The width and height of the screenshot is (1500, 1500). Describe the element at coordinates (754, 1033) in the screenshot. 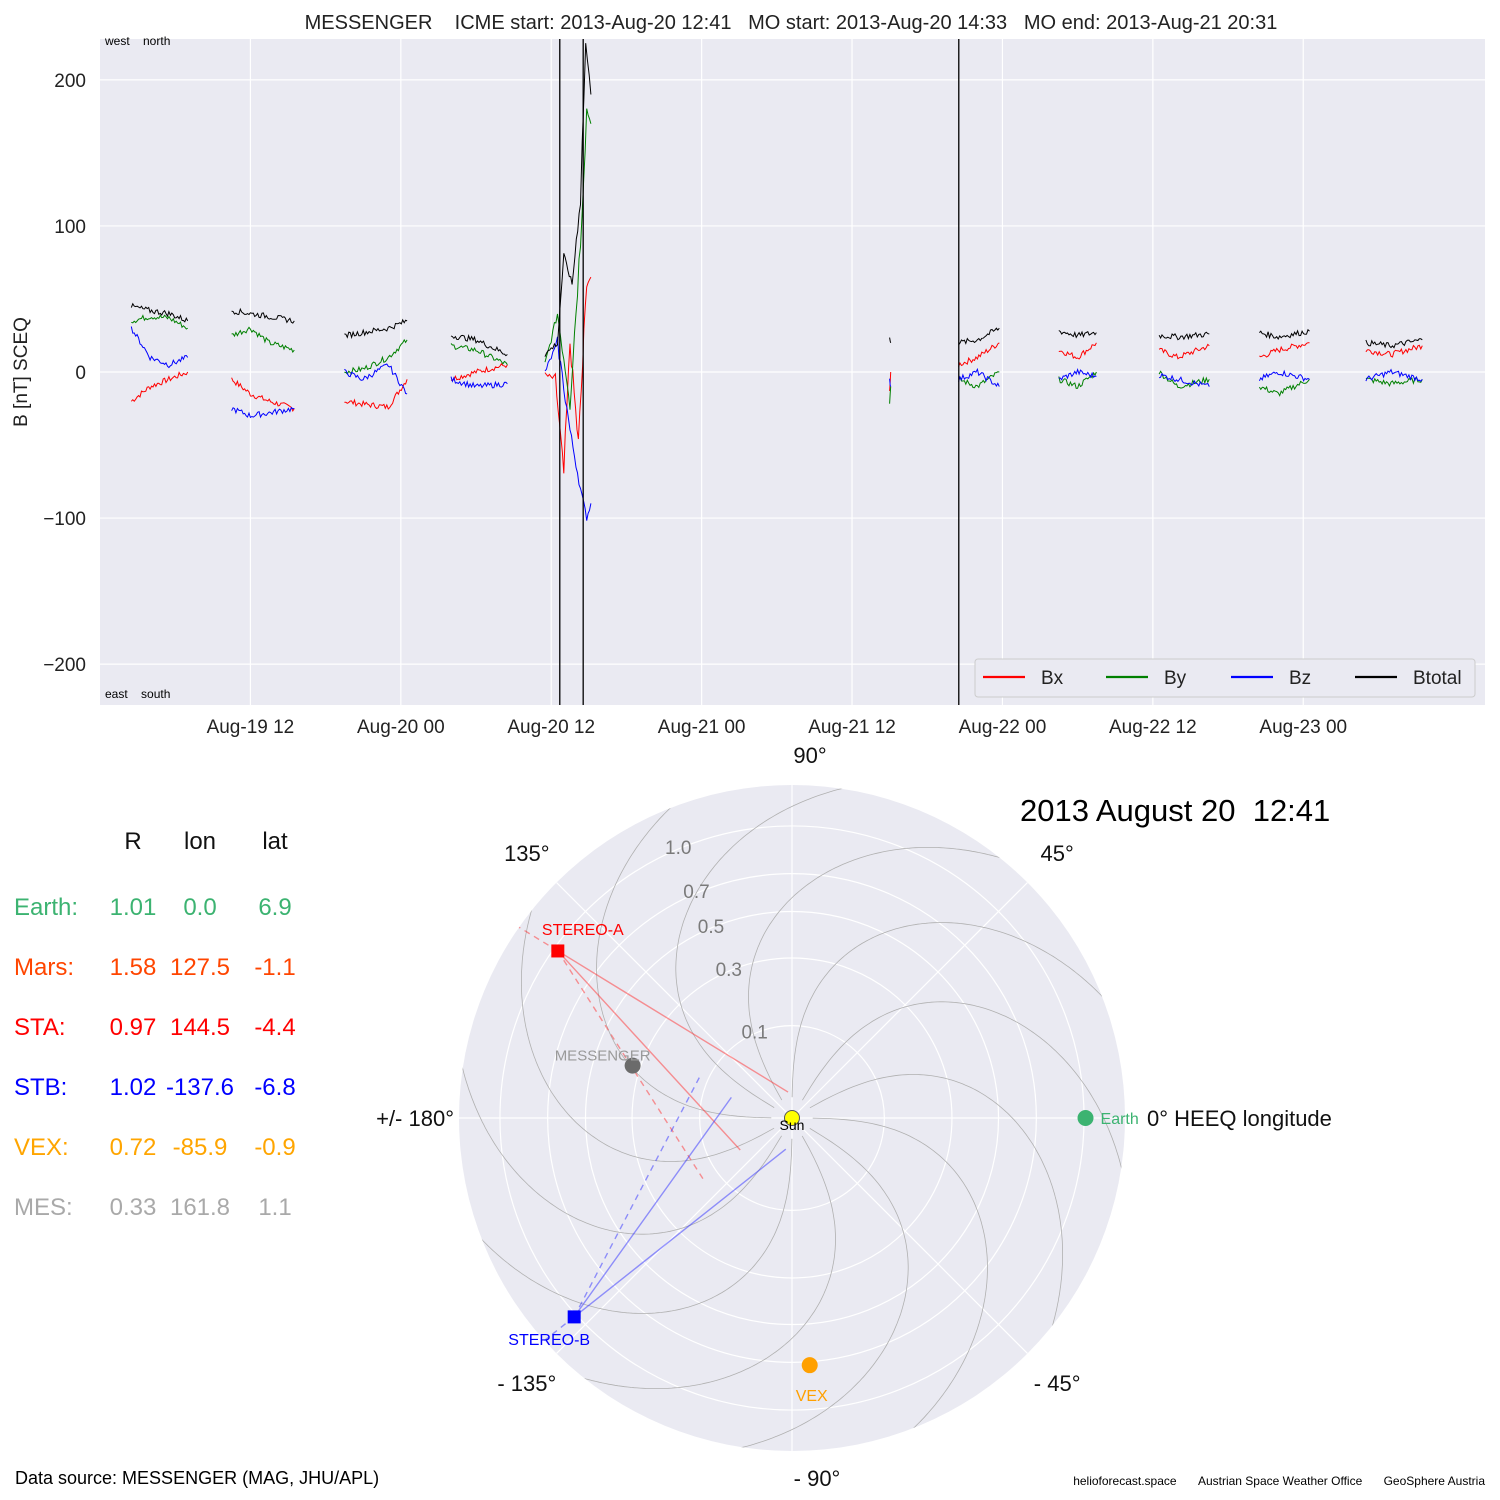

I see `radial-tick-label: 0.1` at that location.